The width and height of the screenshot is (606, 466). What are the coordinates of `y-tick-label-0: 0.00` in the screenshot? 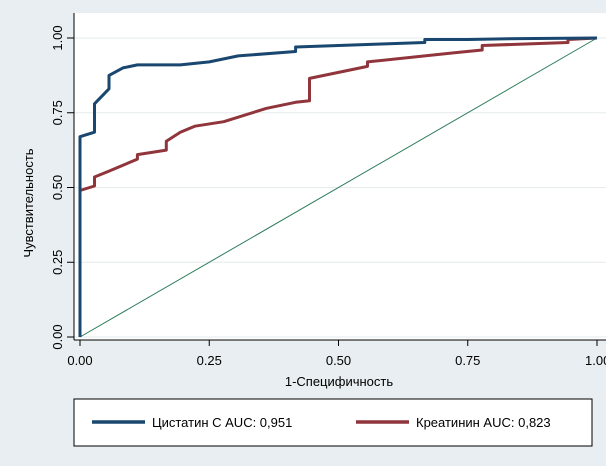 It's located at (57, 336).